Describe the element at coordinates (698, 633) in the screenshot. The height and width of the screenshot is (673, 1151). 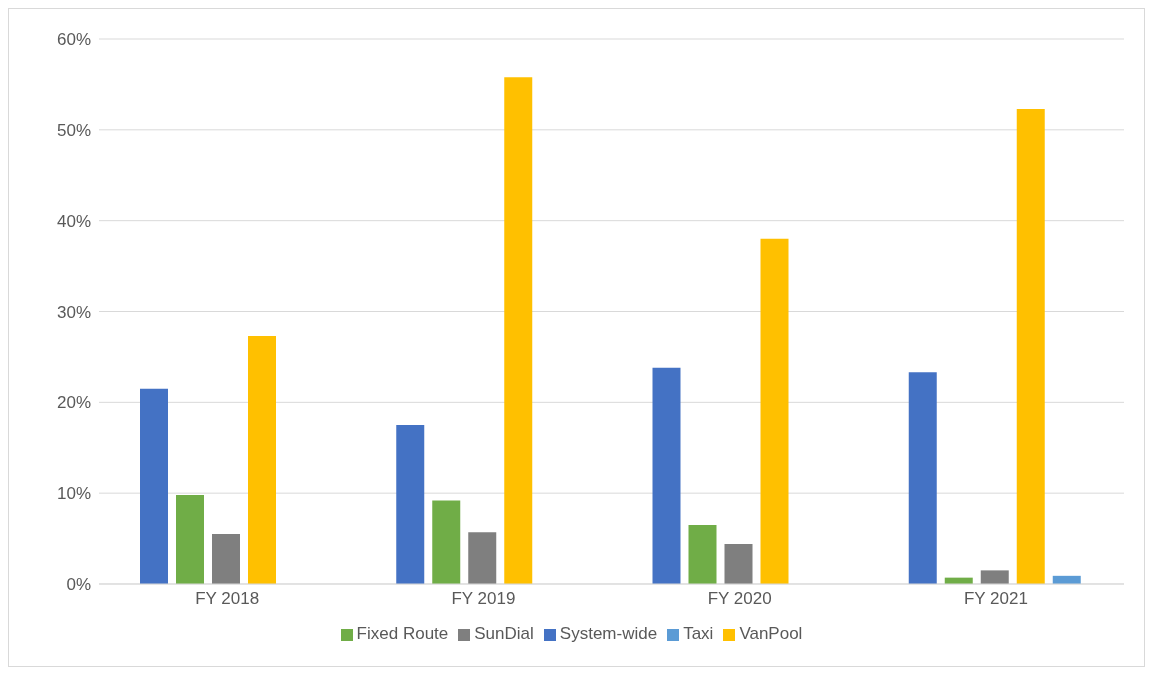
I see `legend-label: Taxi` at that location.